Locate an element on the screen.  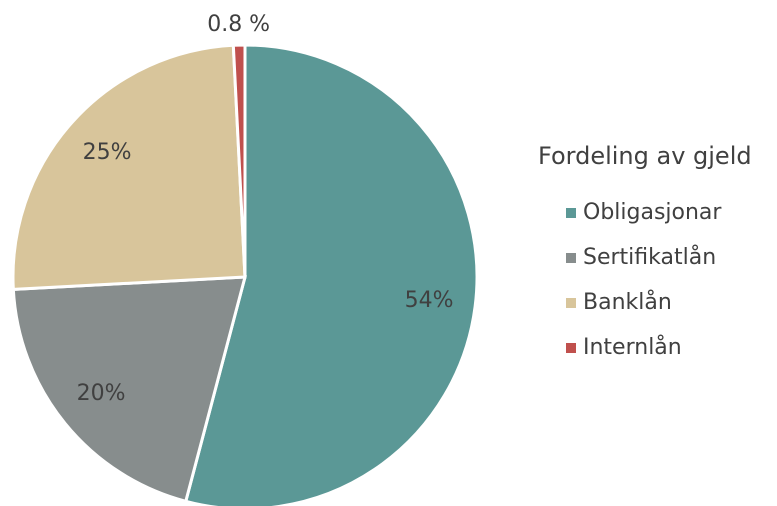
legend-title: Fordeling av gjeld is located at coordinates (645, 156).